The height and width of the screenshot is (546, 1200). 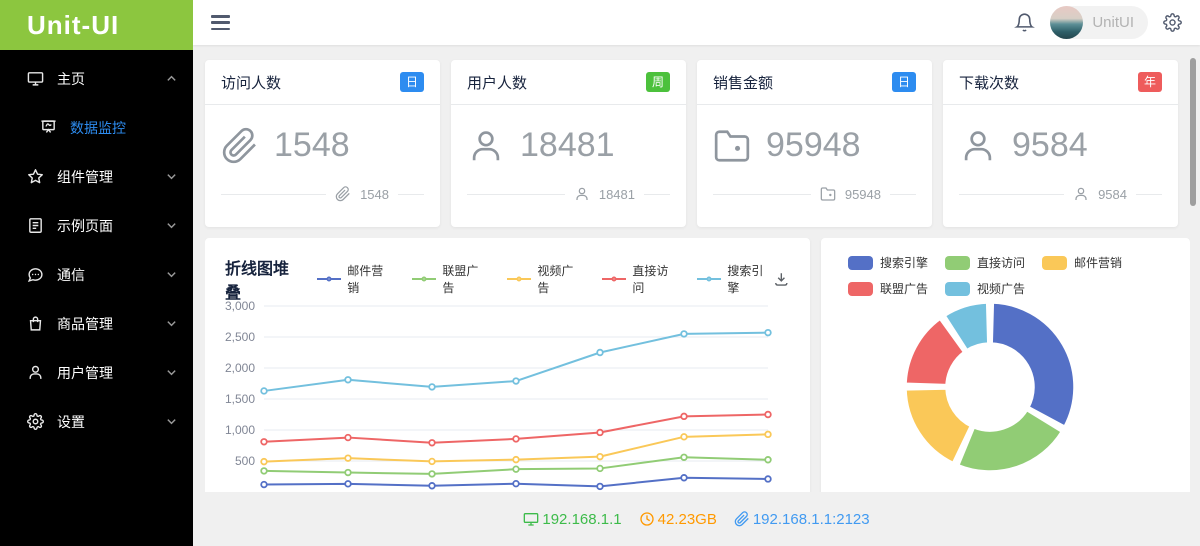 I want to click on app-logo: Unit-UI, so click(x=96, y=25).